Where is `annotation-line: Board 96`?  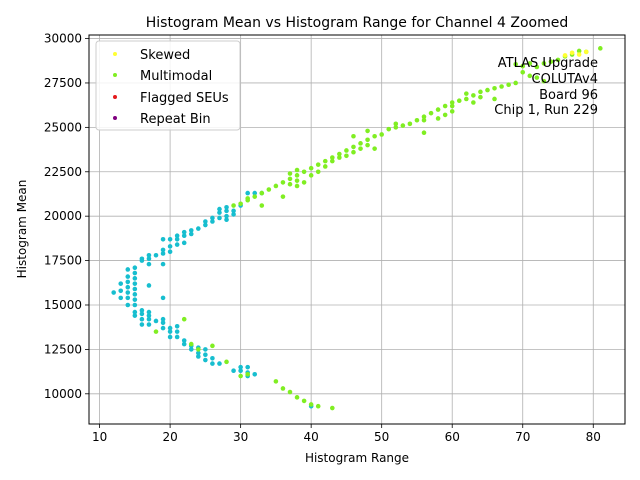
annotation-line: Board 96 is located at coordinates (568, 95).